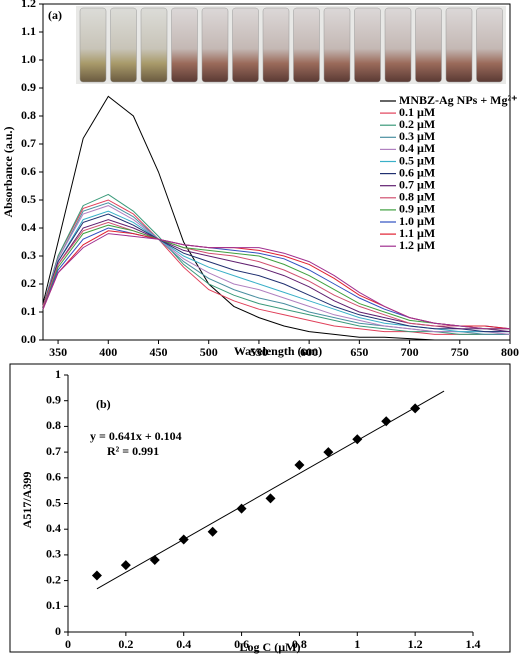 This screenshot has width=520, height=658. Describe the element at coordinates (55, 15) in the screenshot. I see `panel-label: (a)` at that location.